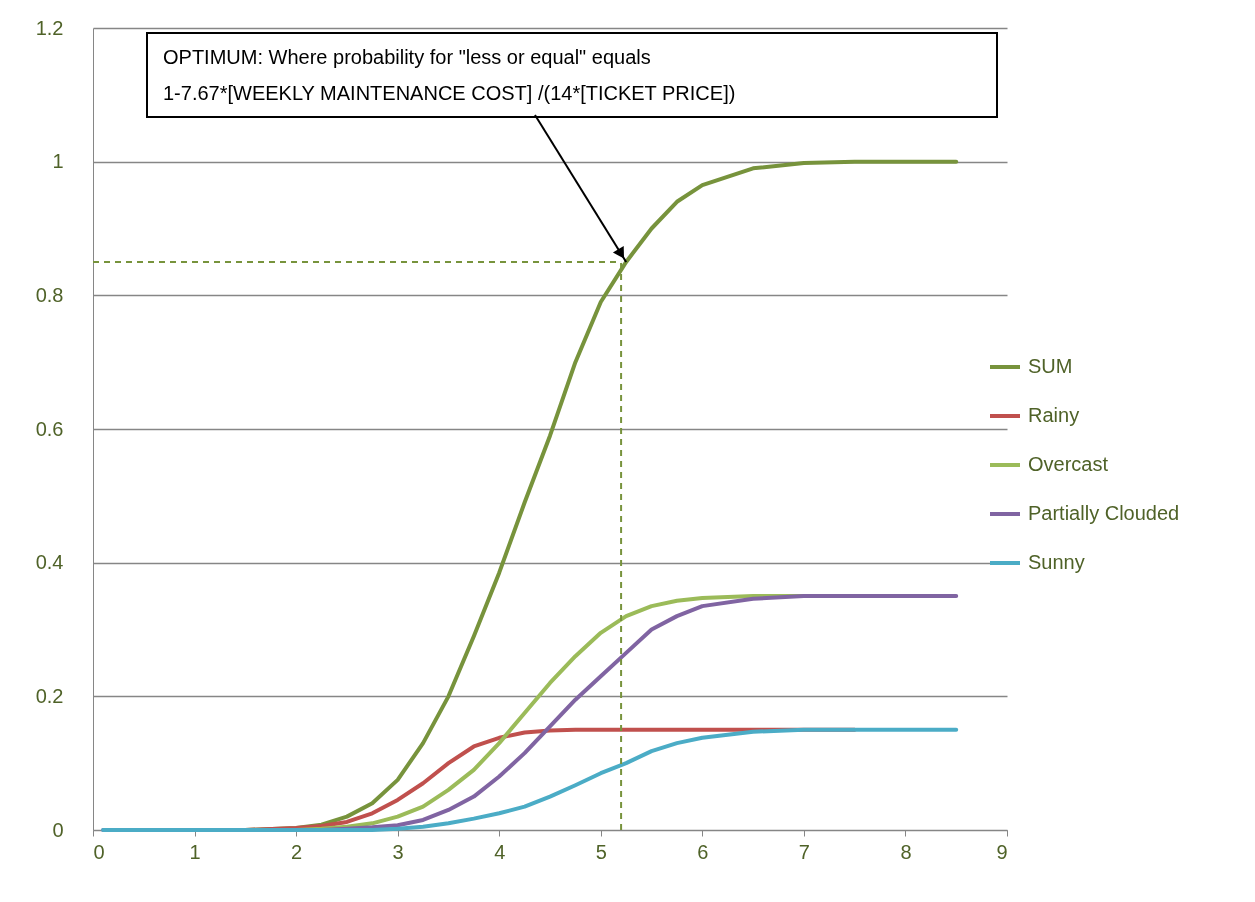 The height and width of the screenshot is (902, 1255). I want to click on legend-label: Overcast, so click(1068, 464).